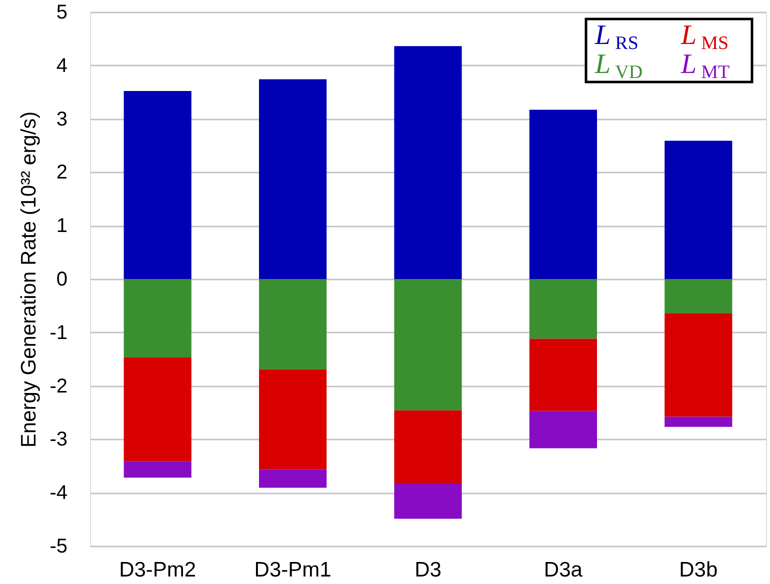 The image size is (770, 584). What do you see at coordinates (62, 279) in the screenshot?
I see `y-tick-label: 0` at bounding box center [62, 279].